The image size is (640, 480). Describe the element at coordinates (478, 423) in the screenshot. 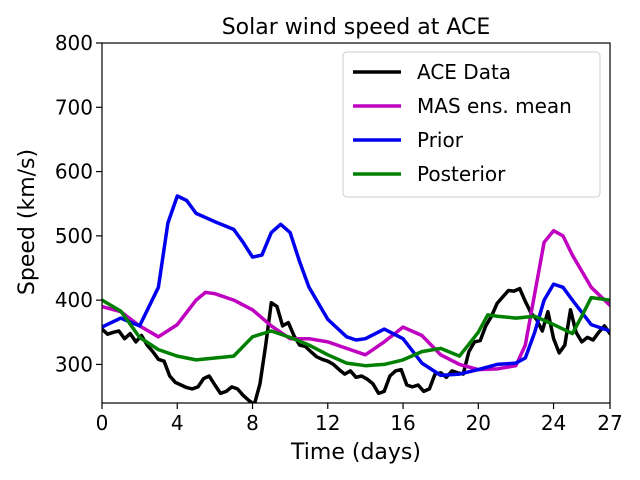

I see `x-tick-label: 20` at that location.